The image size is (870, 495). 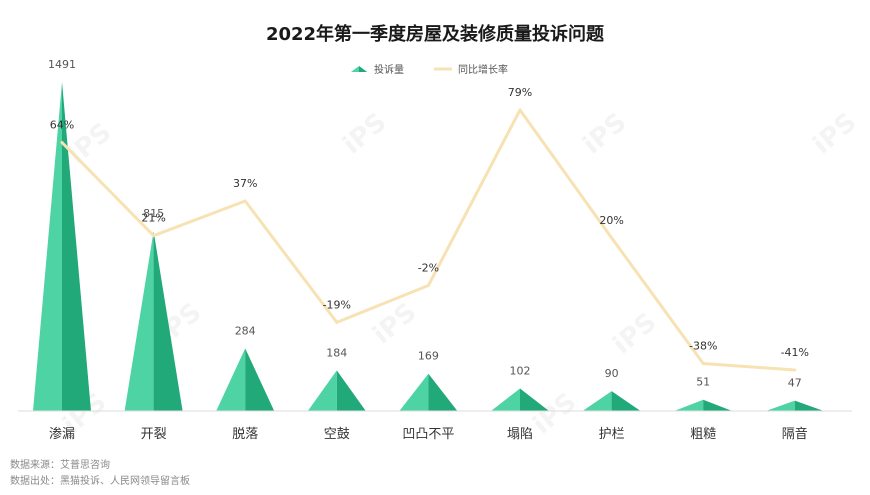 What do you see at coordinates (795, 434) in the screenshot?
I see `x-tick-label: 隔音` at bounding box center [795, 434].